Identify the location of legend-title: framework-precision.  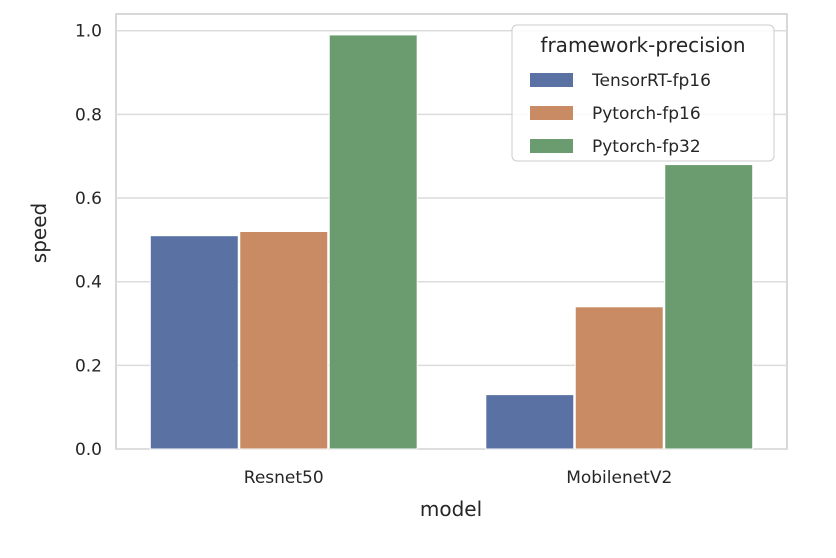
(642, 45).